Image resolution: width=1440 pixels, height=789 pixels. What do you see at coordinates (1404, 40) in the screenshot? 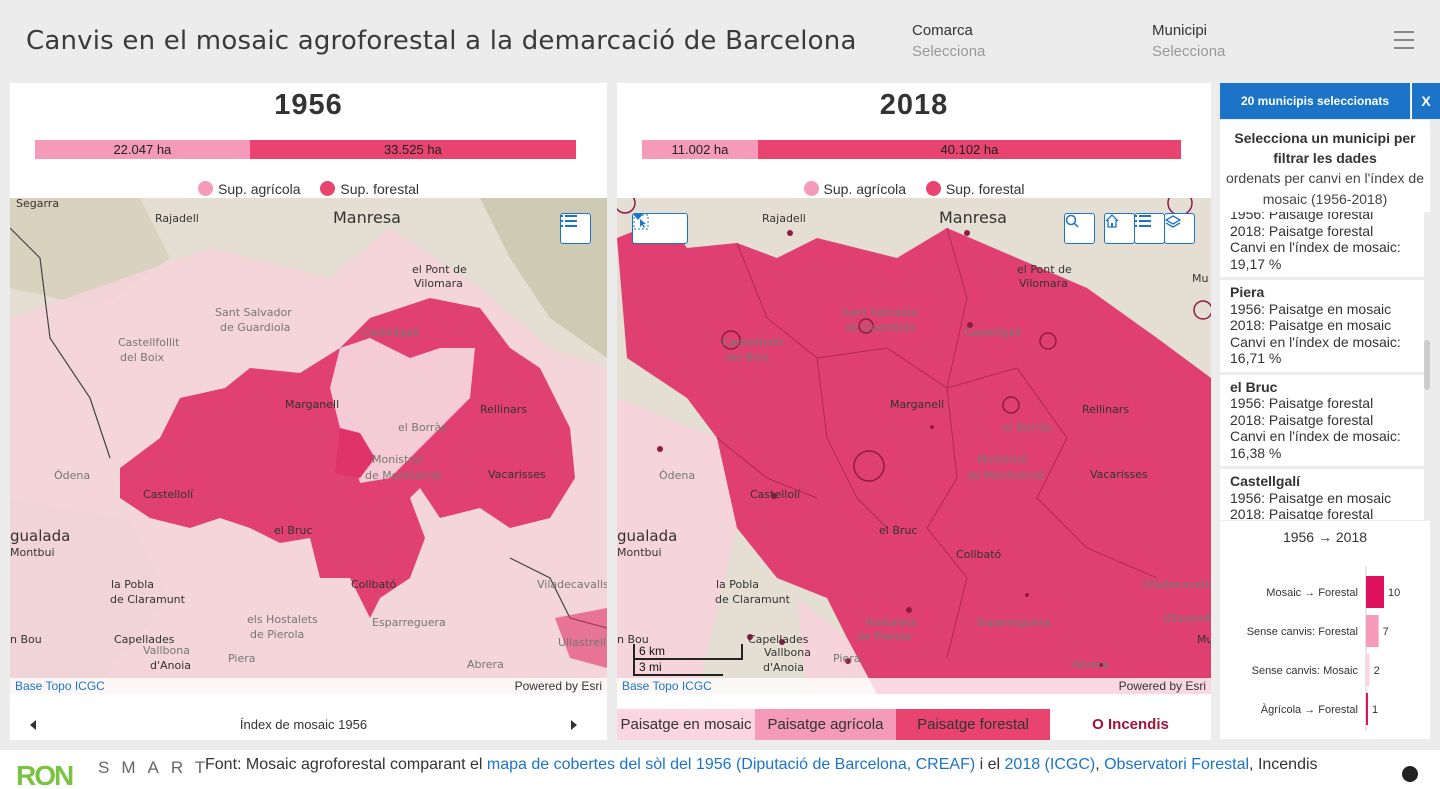
I see `hamburger-menu-icon` at bounding box center [1404, 40].